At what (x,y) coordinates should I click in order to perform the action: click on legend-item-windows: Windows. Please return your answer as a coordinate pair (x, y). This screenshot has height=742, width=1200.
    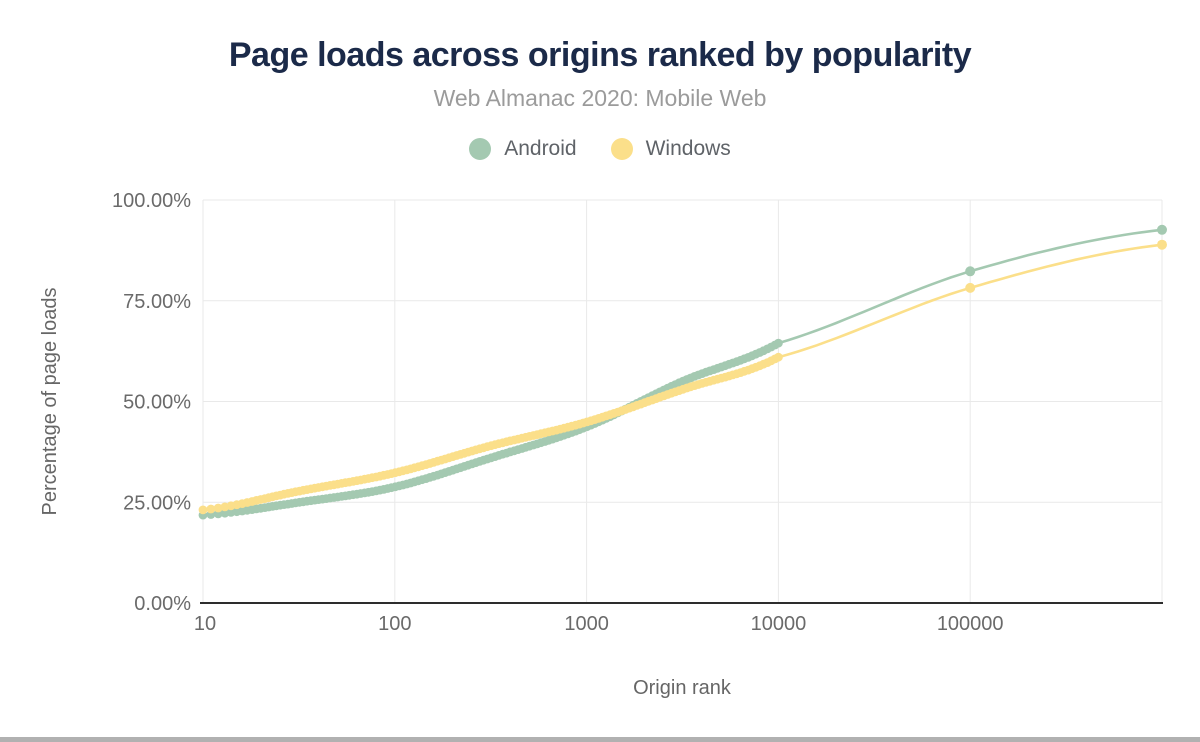
    Looking at the image, I should click on (670, 149).